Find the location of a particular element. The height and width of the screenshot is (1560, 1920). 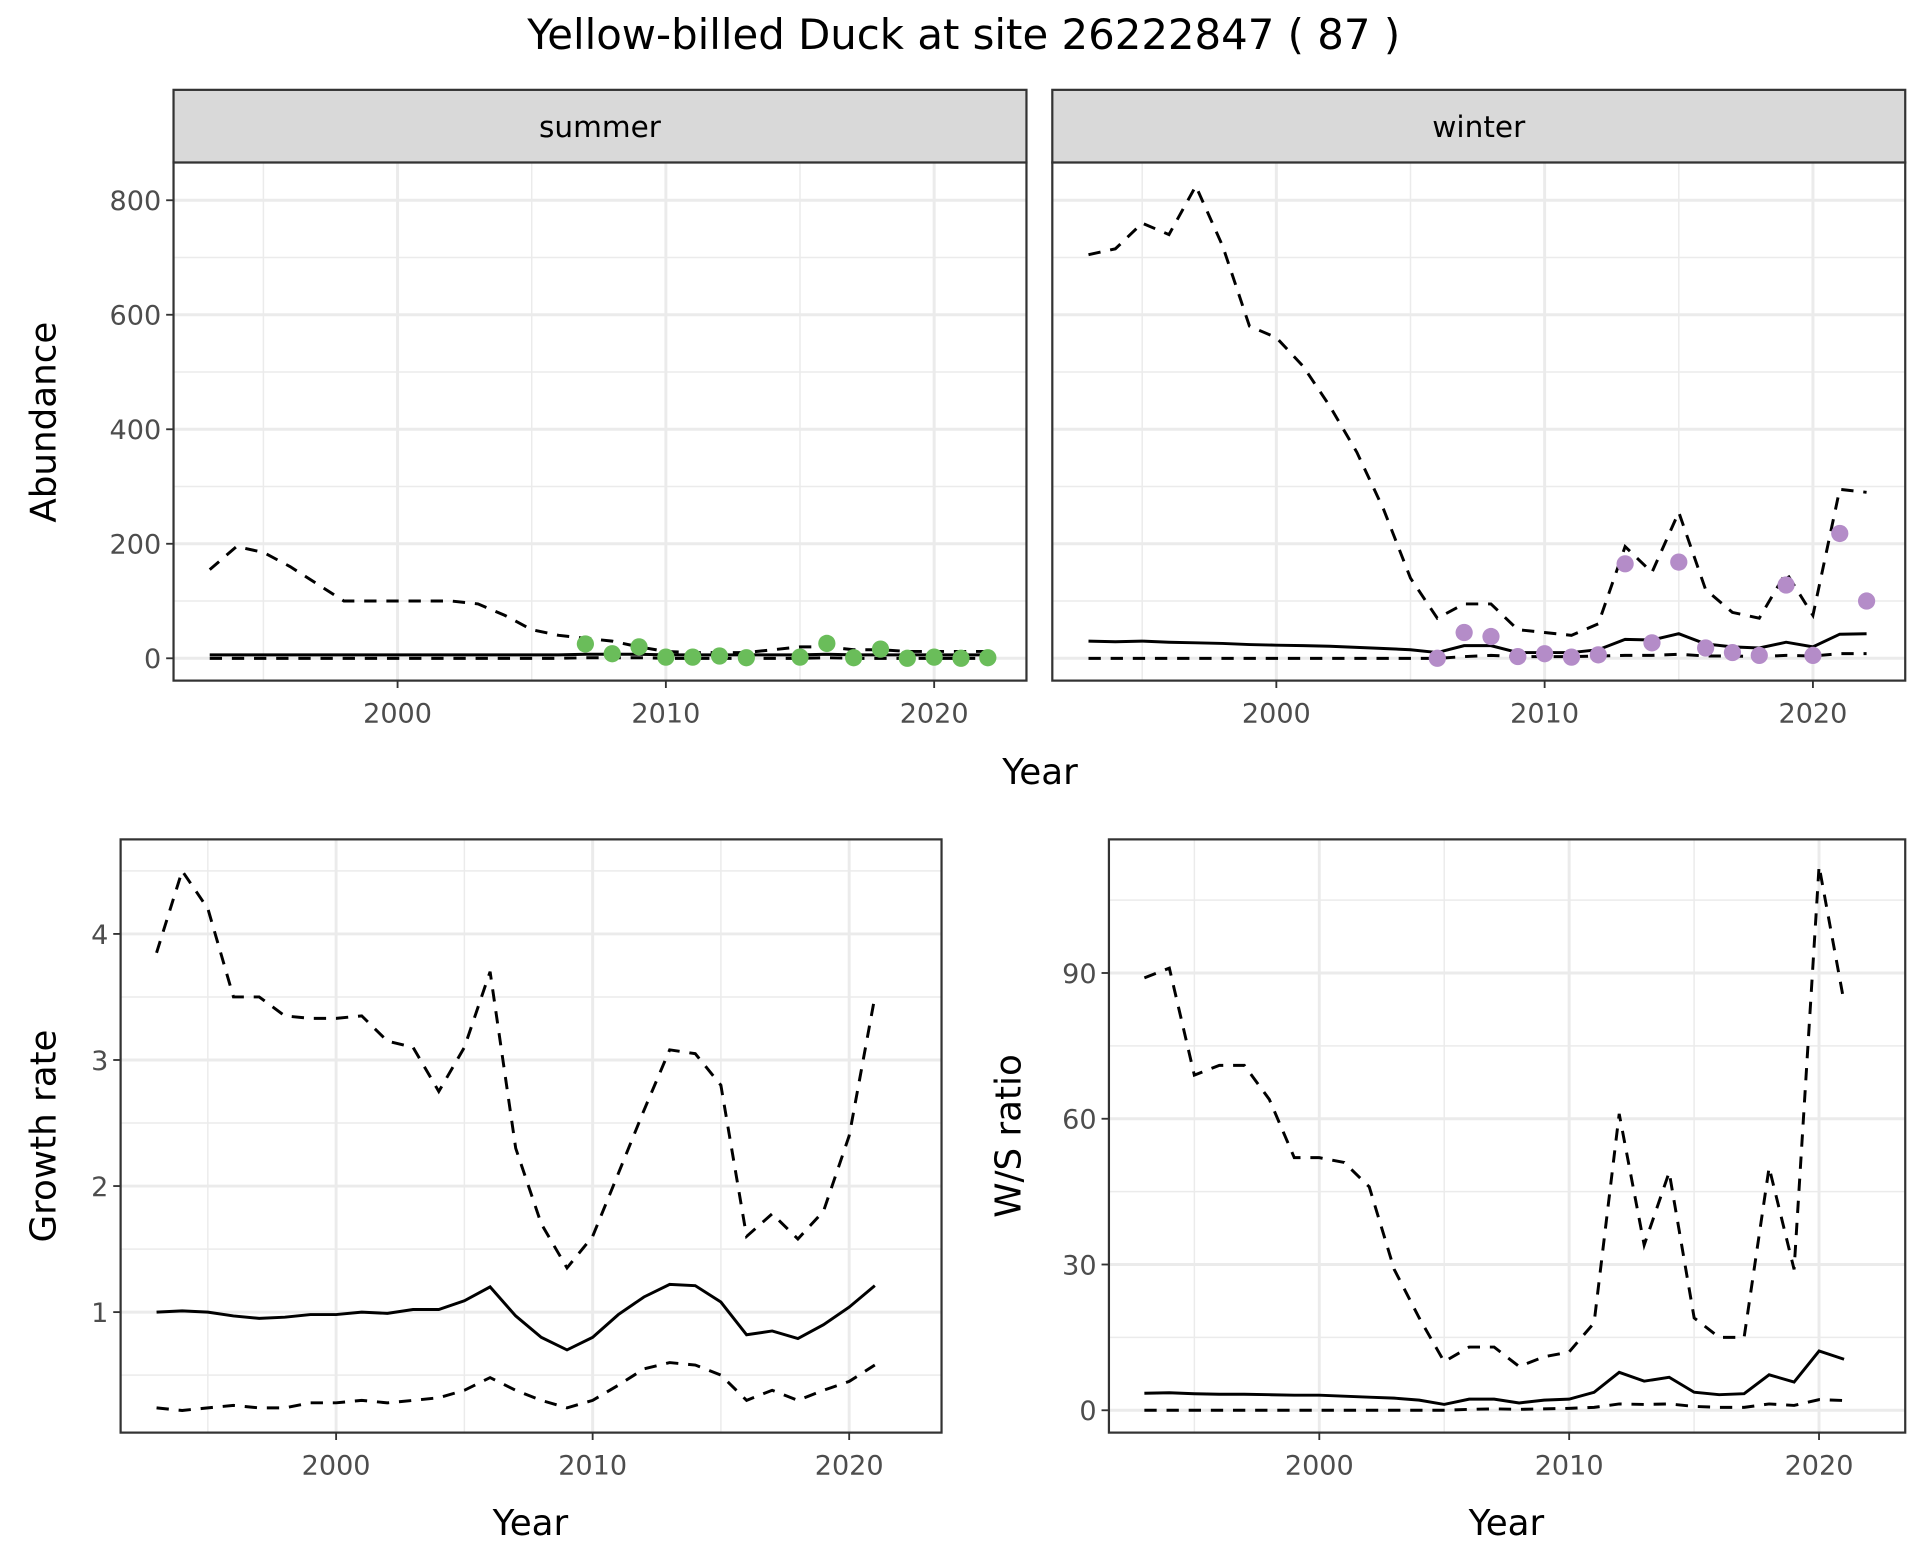

facet-strip-label: winter is located at coordinates (1479, 127).